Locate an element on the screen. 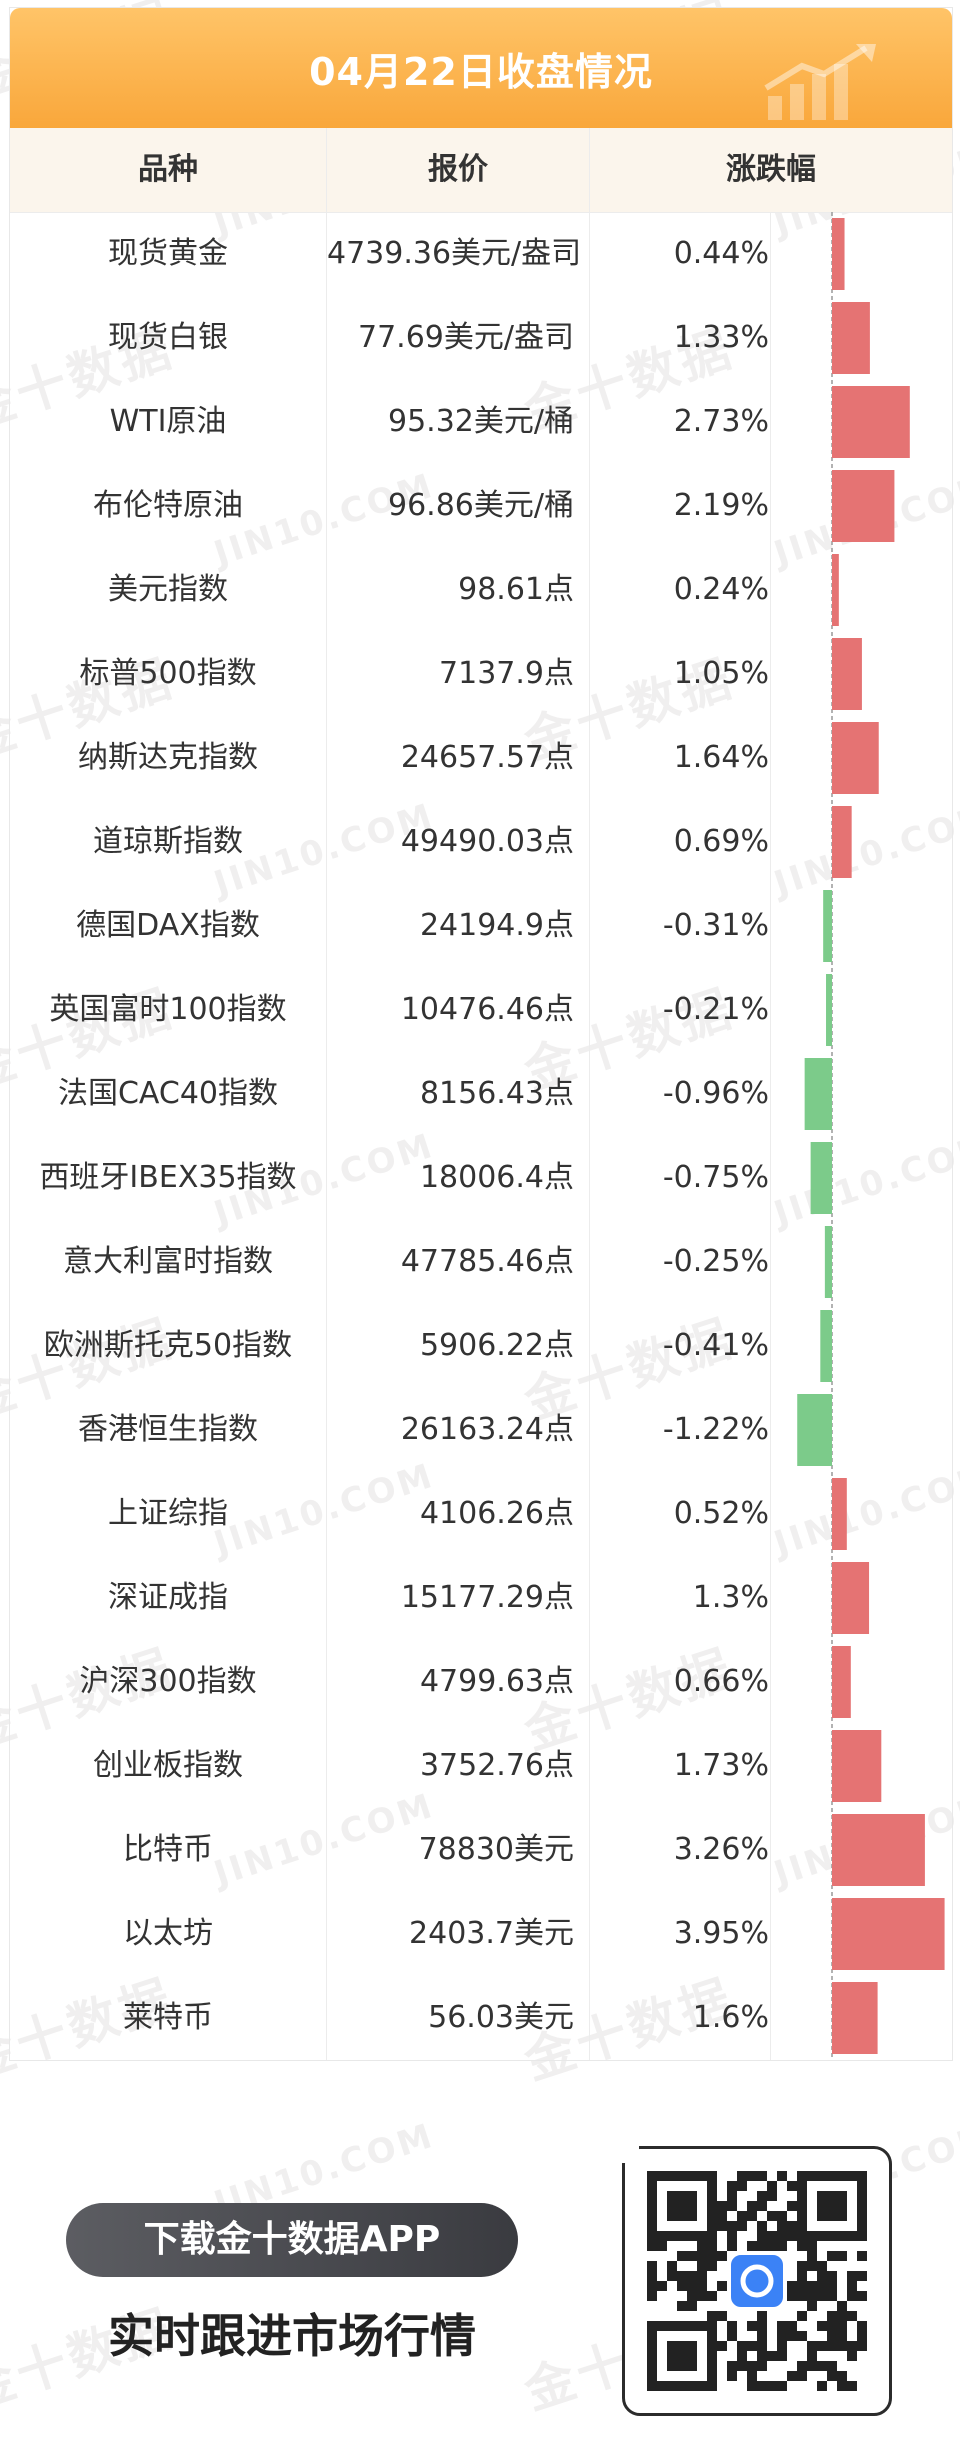 The image size is (960, 2452). instrument-change: 0.44% is located at coordinates (721, 253).